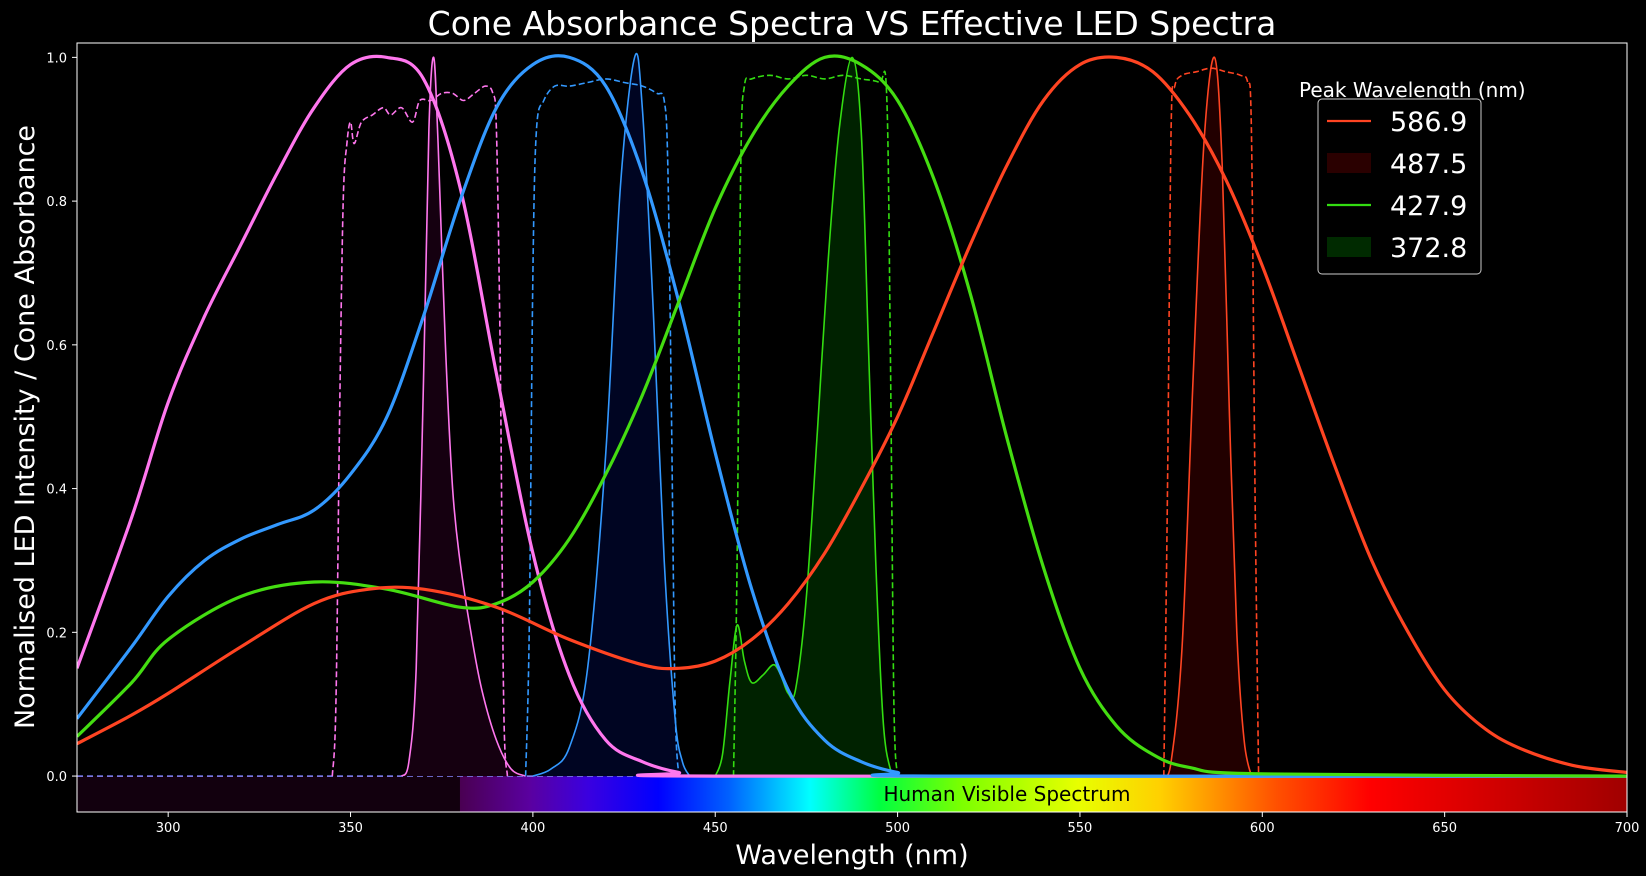 This screenshot has height=876, width=1646. I want to click on legend-entry-label: 487.5, so click(1428, 164).